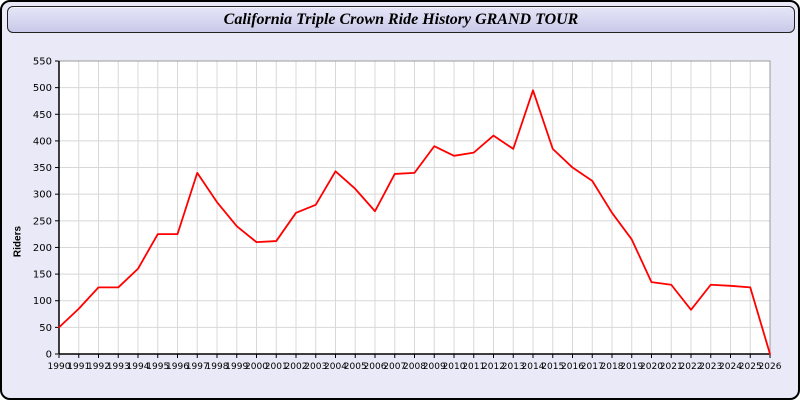  What do you see at coordinates (42, 248) in the screenshot?
I see `svg-text: 200` at bounding box center [42, 248].